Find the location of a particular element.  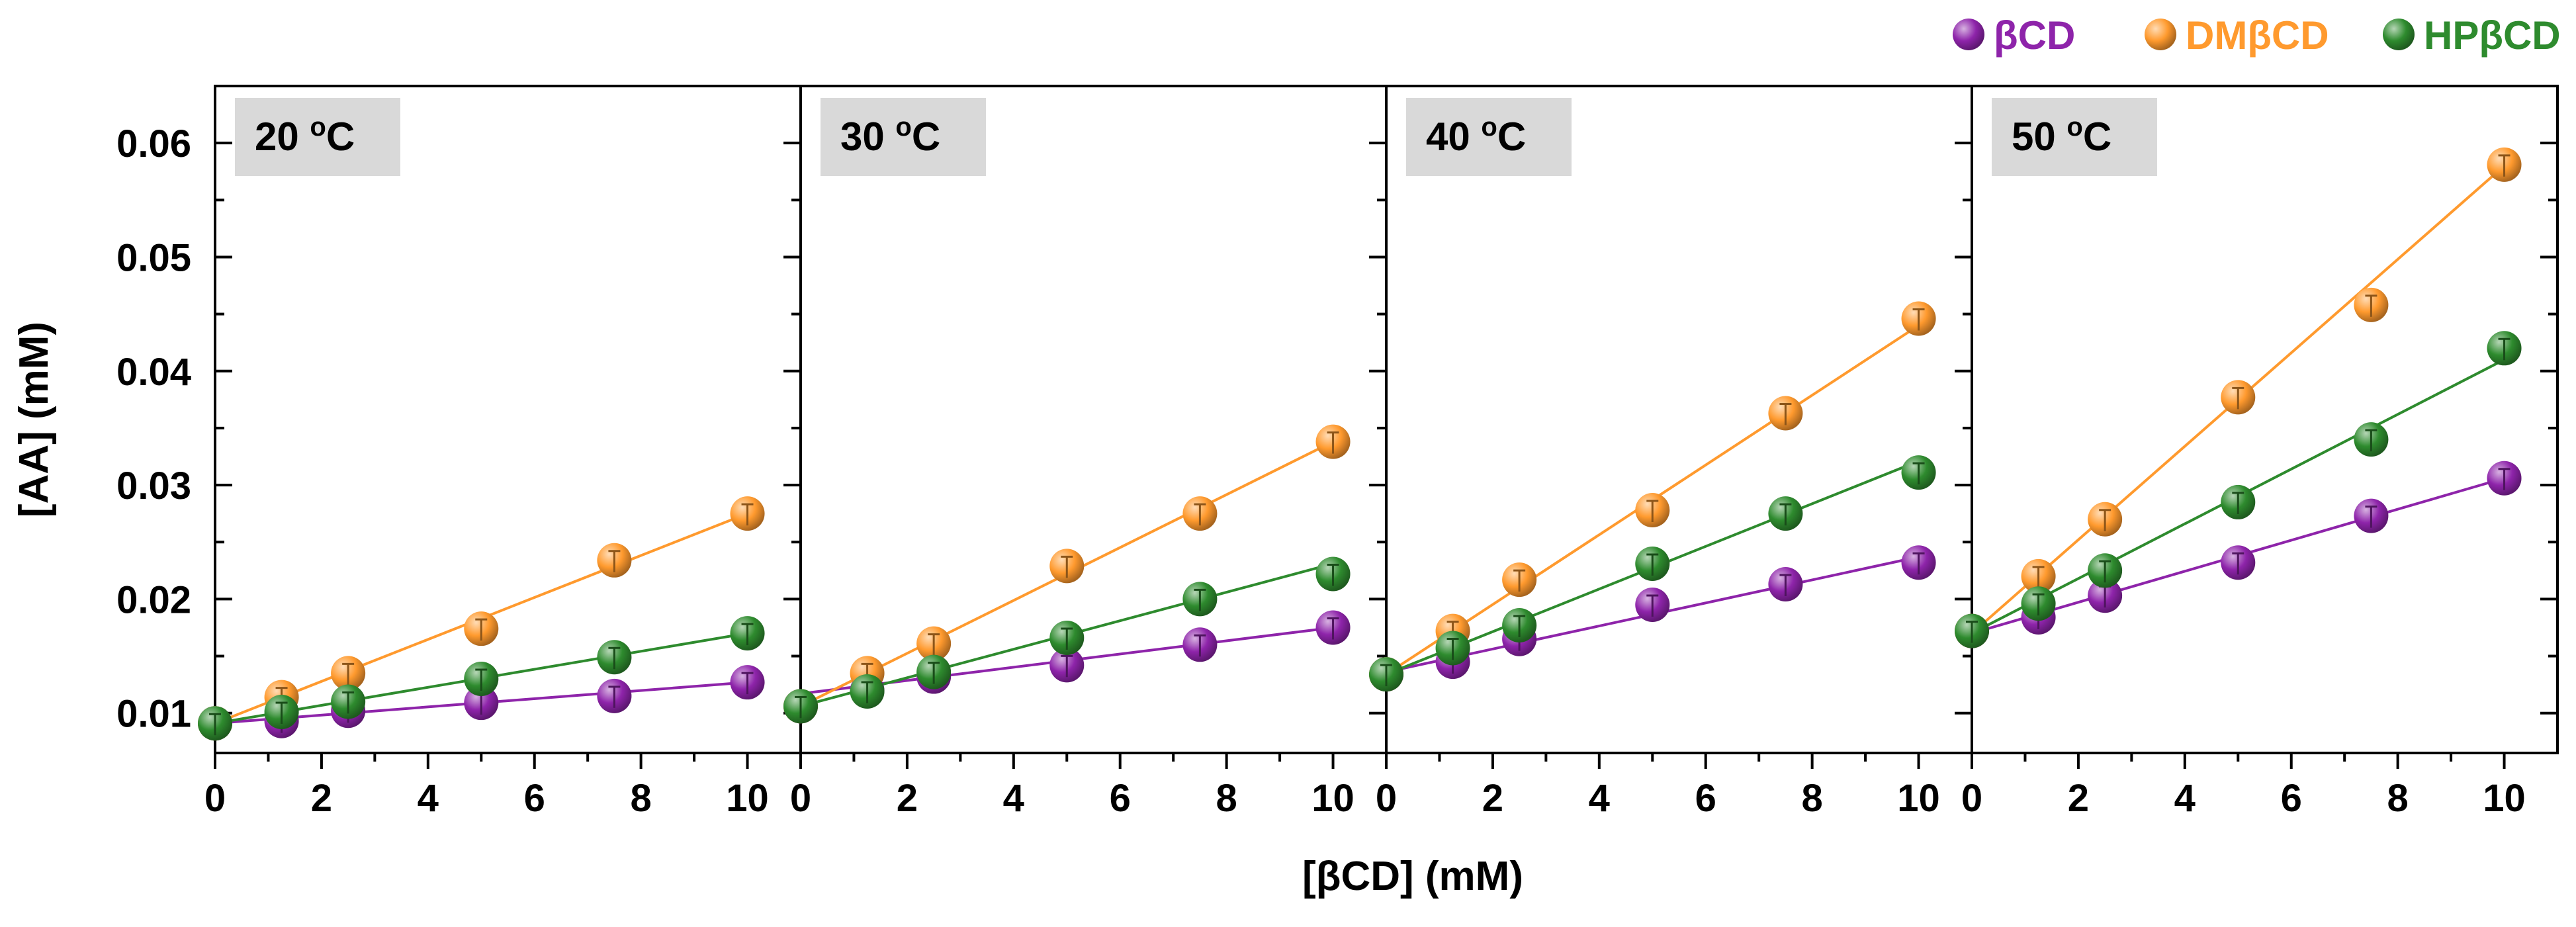

legend: βCD DMβCD HPβCD is located at coordinates (2257, 35).